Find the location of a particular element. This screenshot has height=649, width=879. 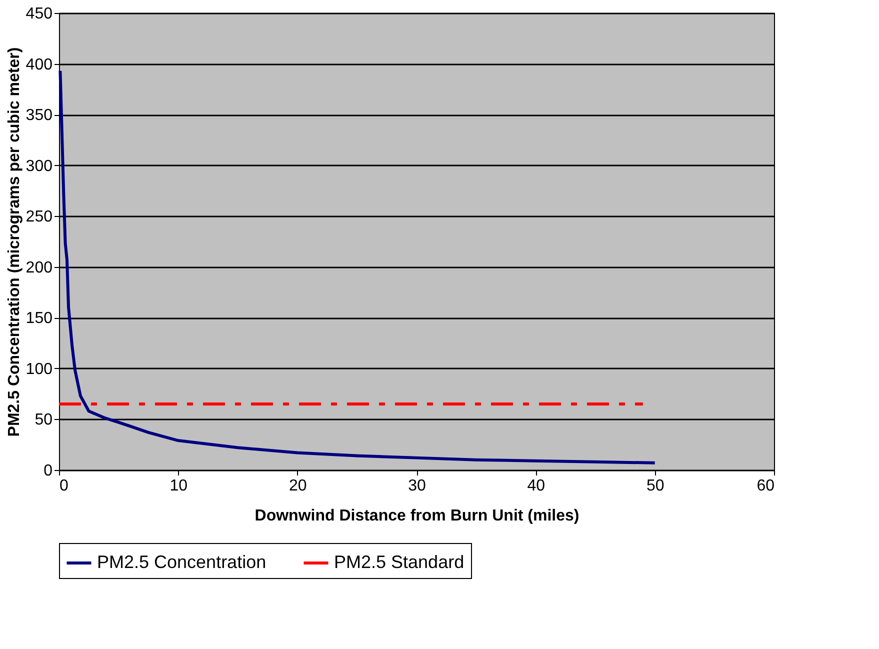

x-tick-label: 60 is located at coordinates (765, 486).